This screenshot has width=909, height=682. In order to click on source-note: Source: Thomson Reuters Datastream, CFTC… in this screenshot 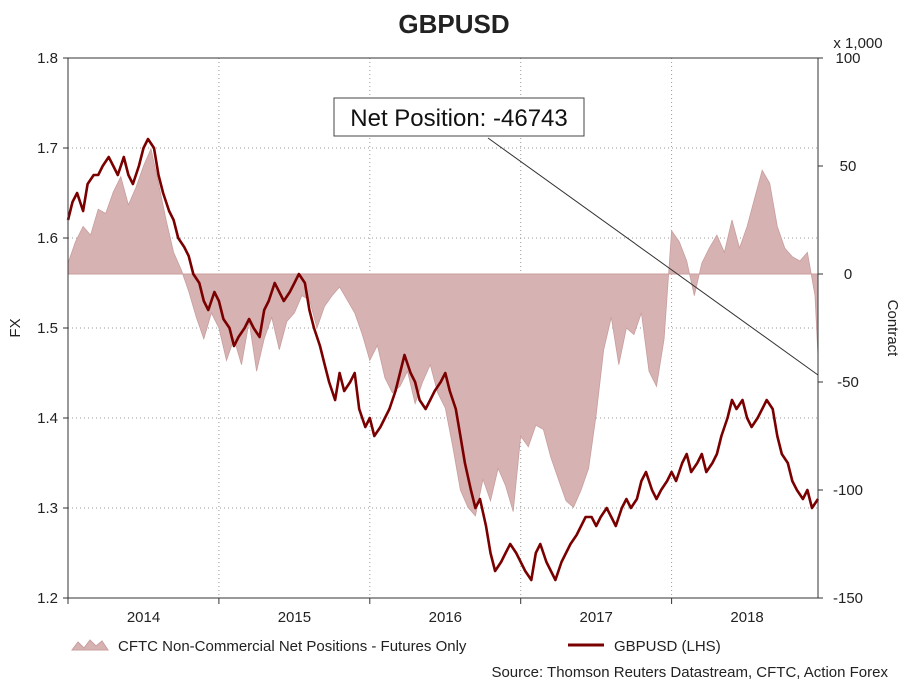, I will do `click(689, 672)`.